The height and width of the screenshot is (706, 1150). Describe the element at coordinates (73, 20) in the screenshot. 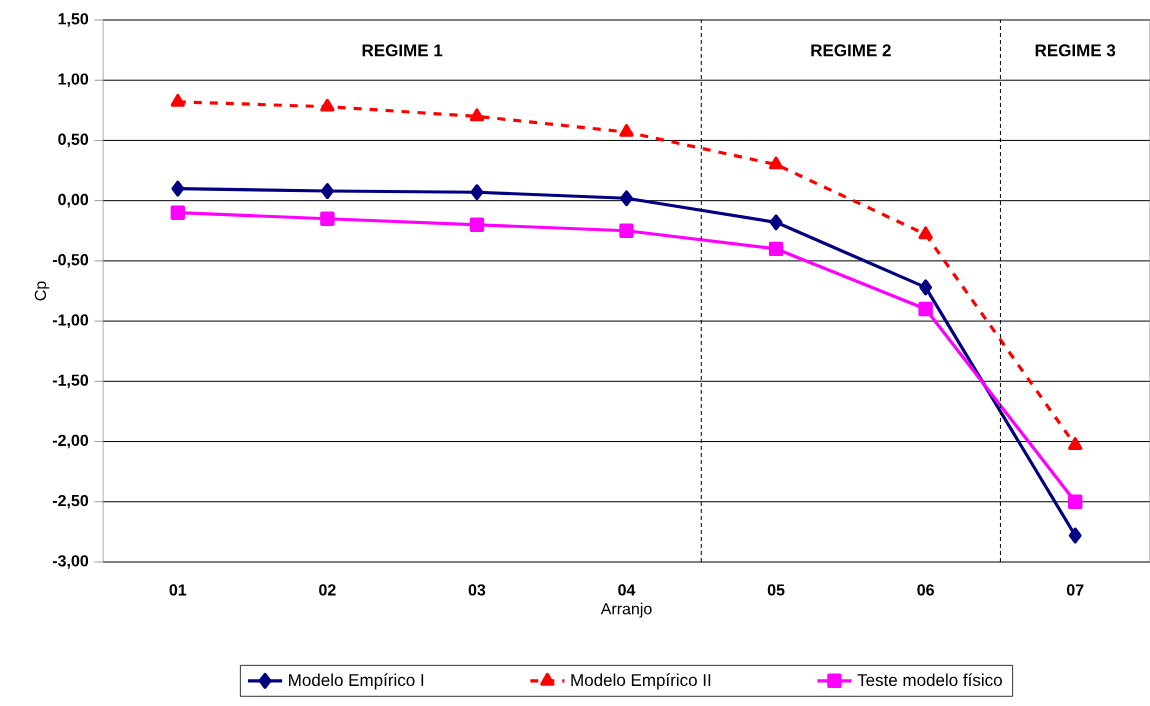

I see `y-tick-label: 1,50` at that location.